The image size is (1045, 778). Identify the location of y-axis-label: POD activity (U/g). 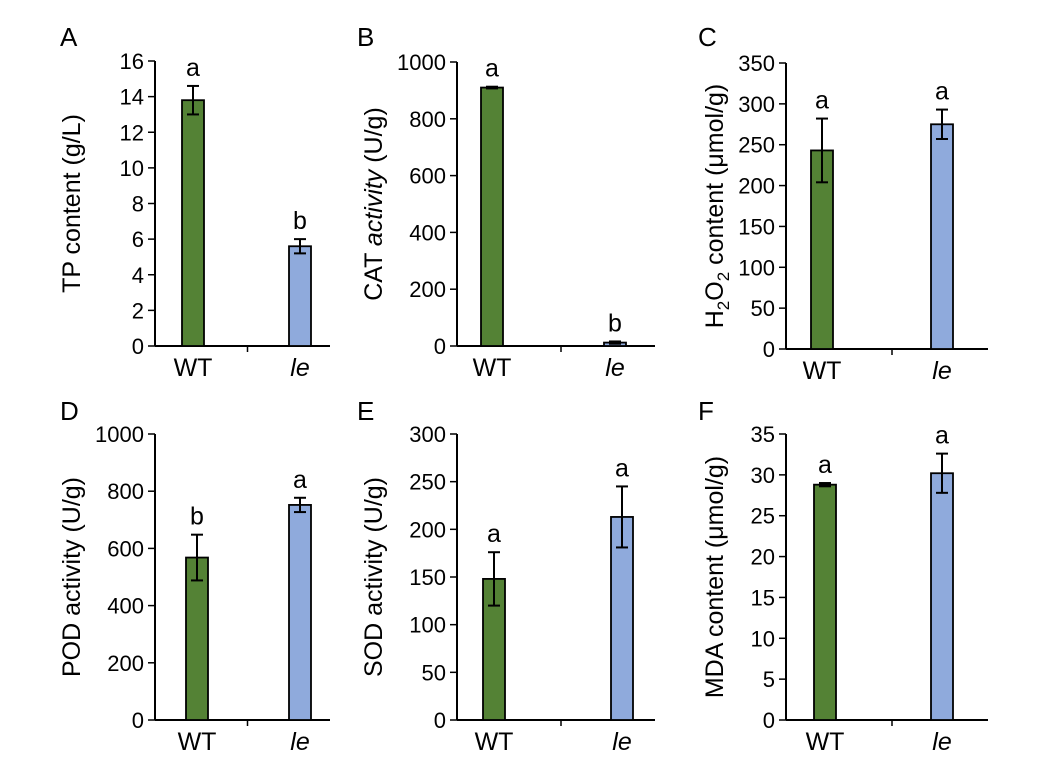
(72, 577).